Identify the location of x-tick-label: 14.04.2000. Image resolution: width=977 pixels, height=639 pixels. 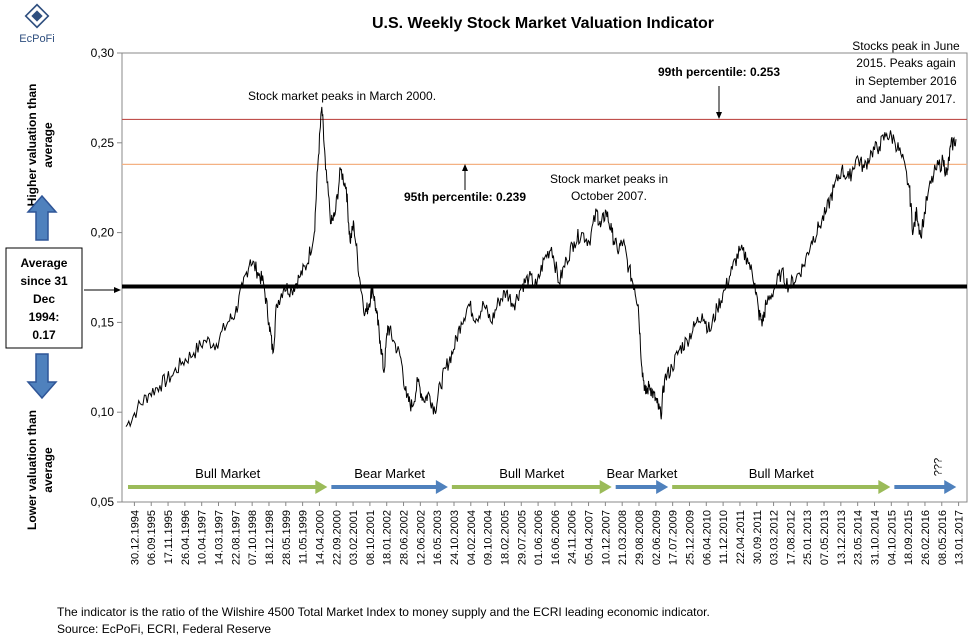
(320, 537).